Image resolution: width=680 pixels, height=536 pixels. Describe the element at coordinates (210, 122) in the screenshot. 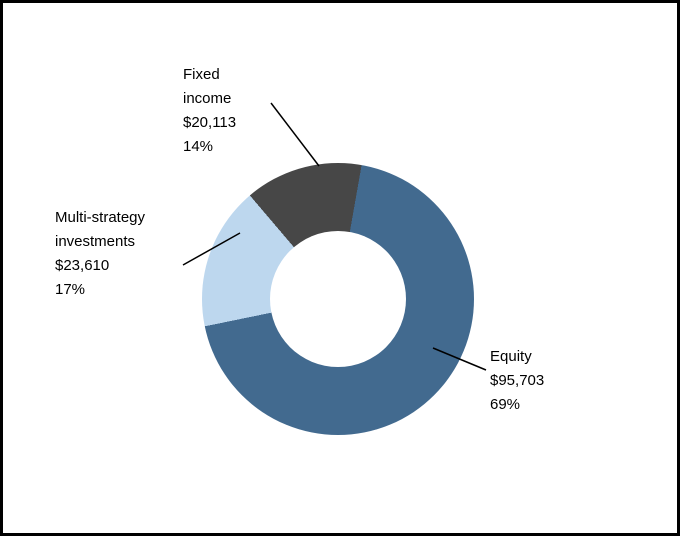

I see `fixed-income-value: $20,113` at that location.